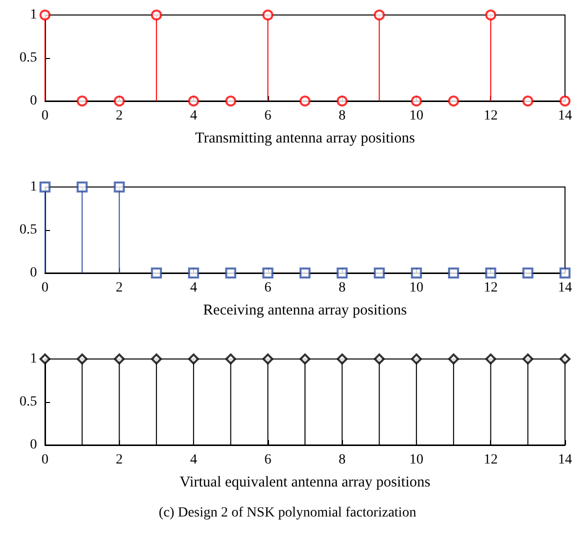 Image resolution: width=575 pixels, height=551 pixels. What do you see at coordinates (305, 482) in the screenshot?
I see `x-axis-title: Virtual equivalent antenna array positions` at bounding box center [305, 482].